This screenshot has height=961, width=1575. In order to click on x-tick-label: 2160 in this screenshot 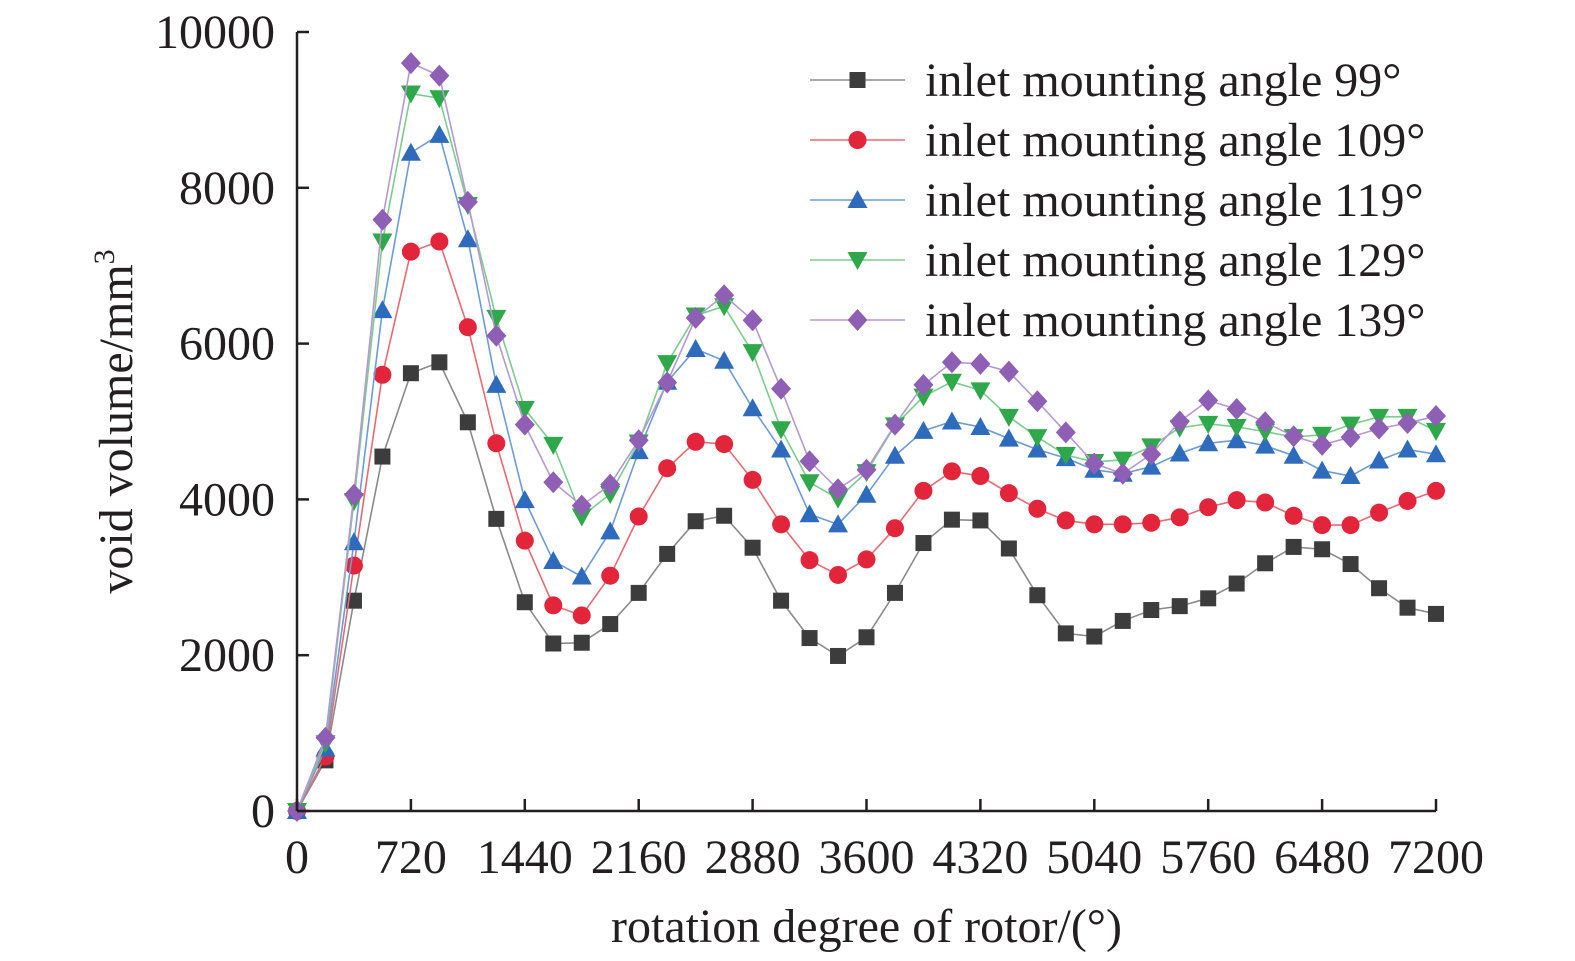, I will do `click(639, 857)`.